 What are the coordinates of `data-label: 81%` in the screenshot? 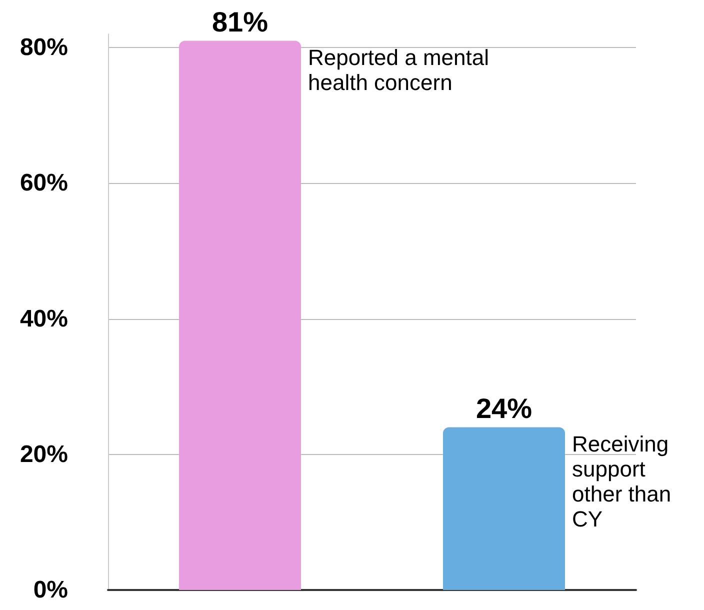 It's located at (240, 22).